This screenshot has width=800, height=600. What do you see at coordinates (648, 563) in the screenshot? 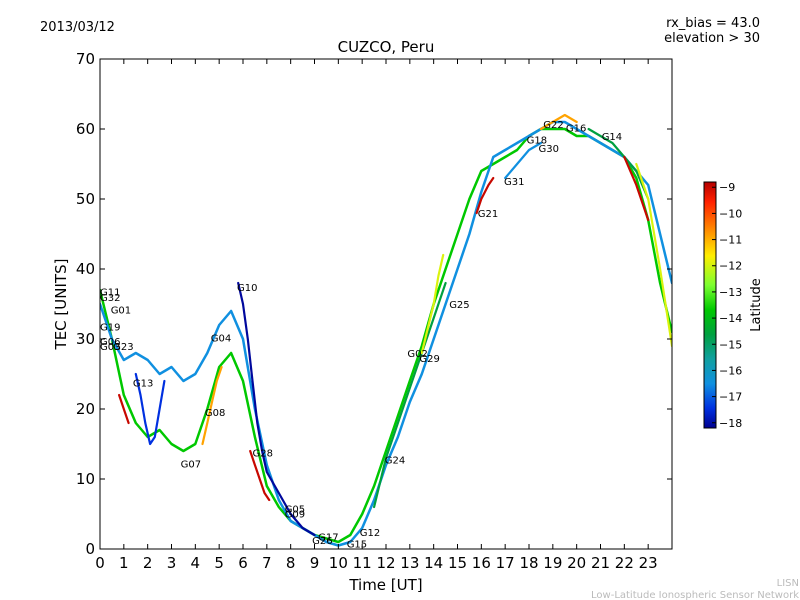
I see `x-tick-label: 23` at bounding box center [648, 563].